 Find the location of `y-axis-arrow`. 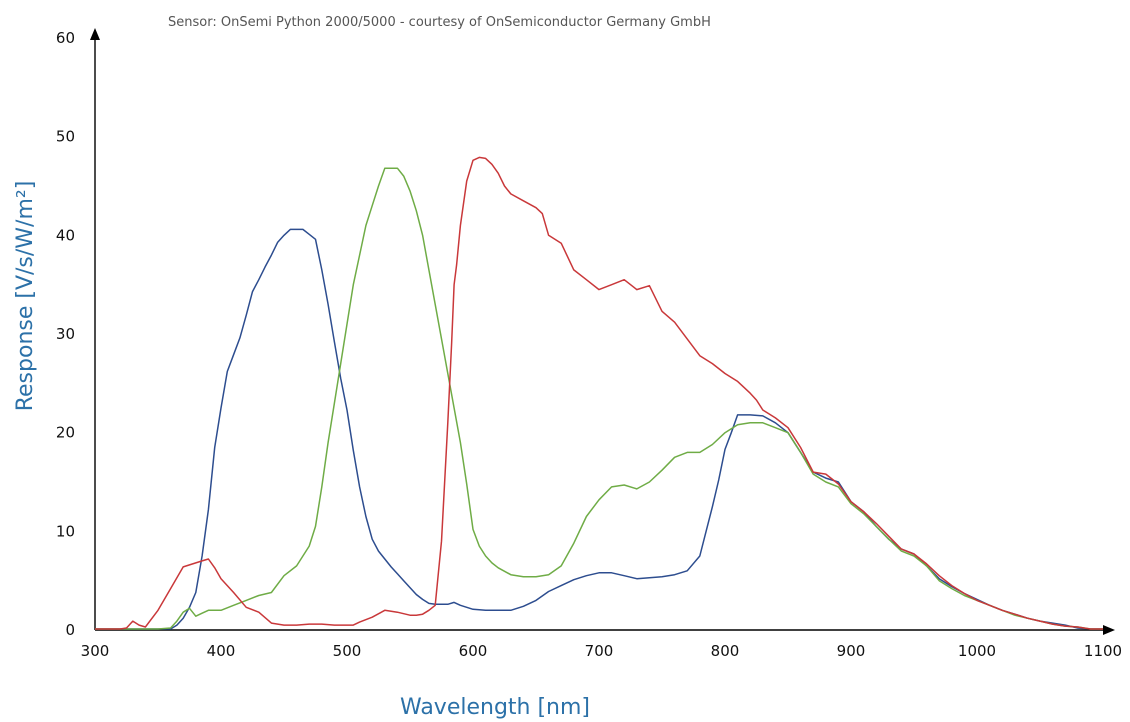

y-axis-arrow is located at coordinates (95, 34).